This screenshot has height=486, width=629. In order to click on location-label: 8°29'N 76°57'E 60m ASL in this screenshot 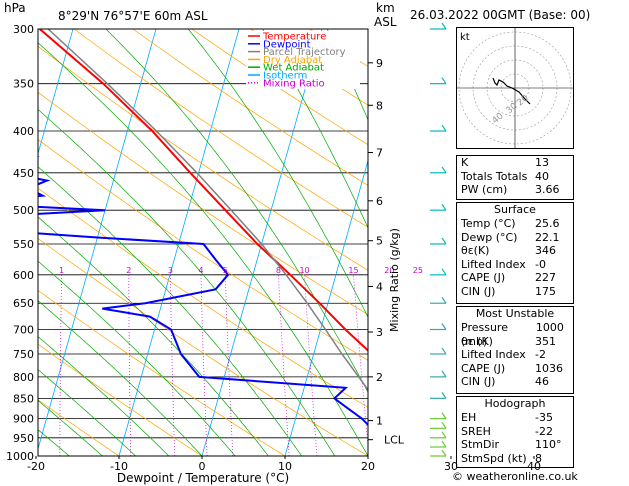, I will do `click(133, 16)`.